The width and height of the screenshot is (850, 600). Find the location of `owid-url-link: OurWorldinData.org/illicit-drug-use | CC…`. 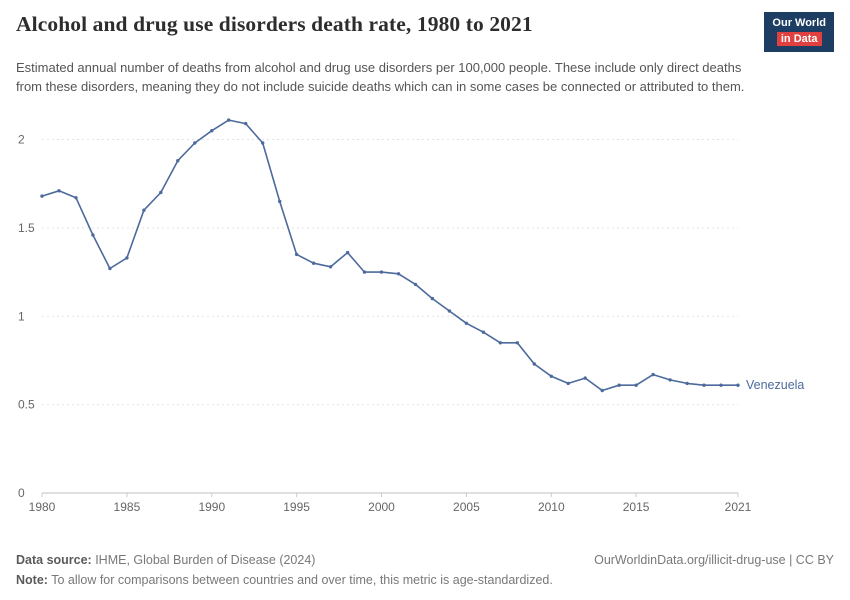

owid-url-link: OurWorldinData.org/illicit-drug-use | CC… is located at coordinates (714, 560).